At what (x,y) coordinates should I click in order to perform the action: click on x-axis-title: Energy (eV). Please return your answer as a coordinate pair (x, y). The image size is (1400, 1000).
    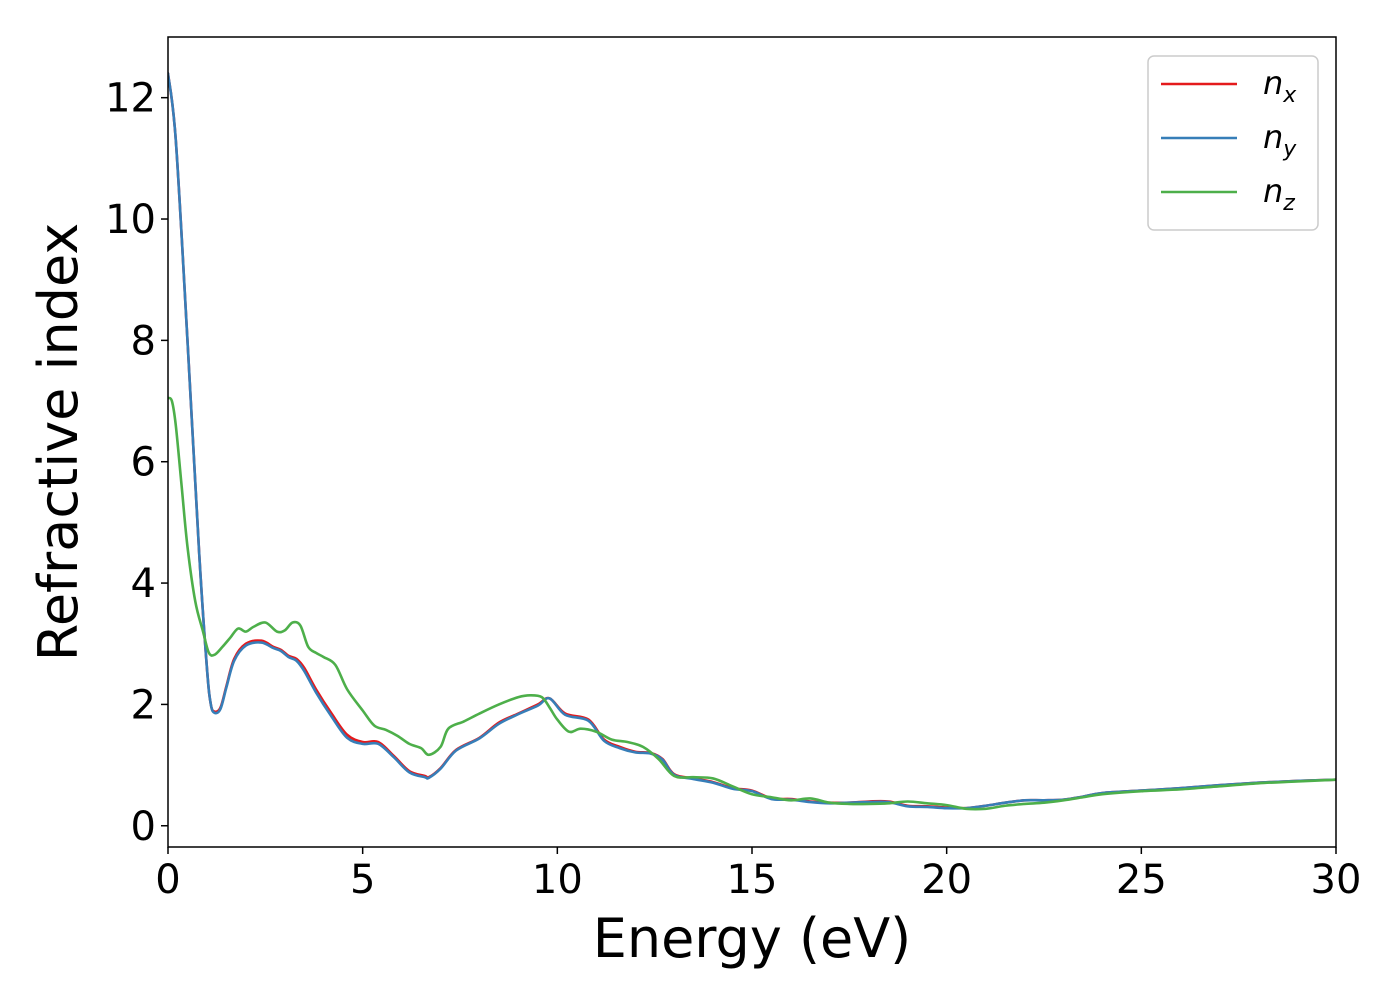
    Looking at the image, I should click on (752, 938).